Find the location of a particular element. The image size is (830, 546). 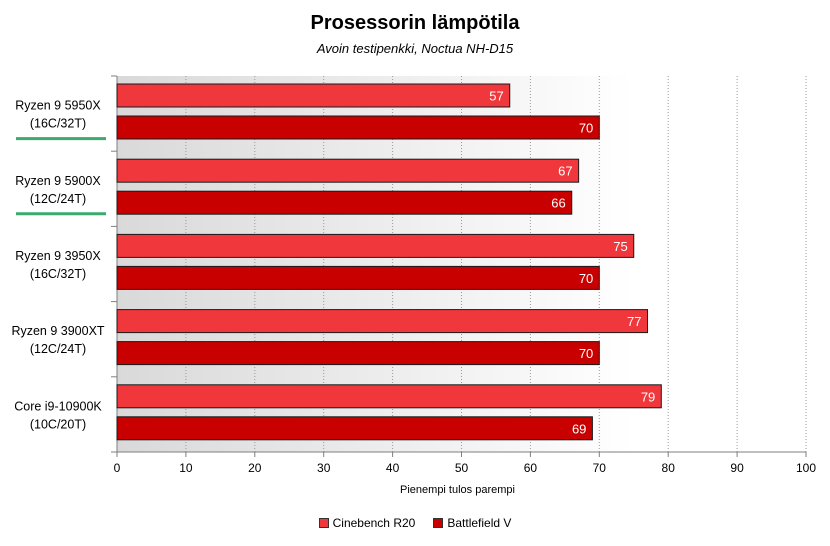

x-tick-label-100: 100 is located at coordinates (806, 468).